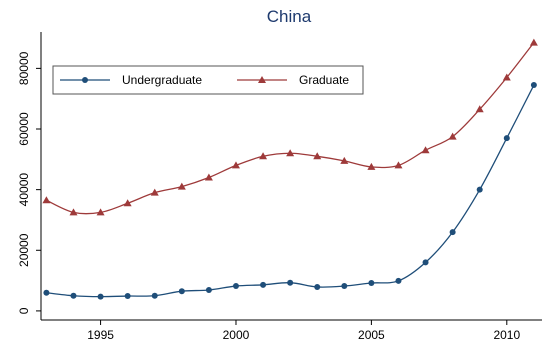 This screenshot has height=353, width=542. I want to click on x-tick-label: 1995, so click(100, 335).